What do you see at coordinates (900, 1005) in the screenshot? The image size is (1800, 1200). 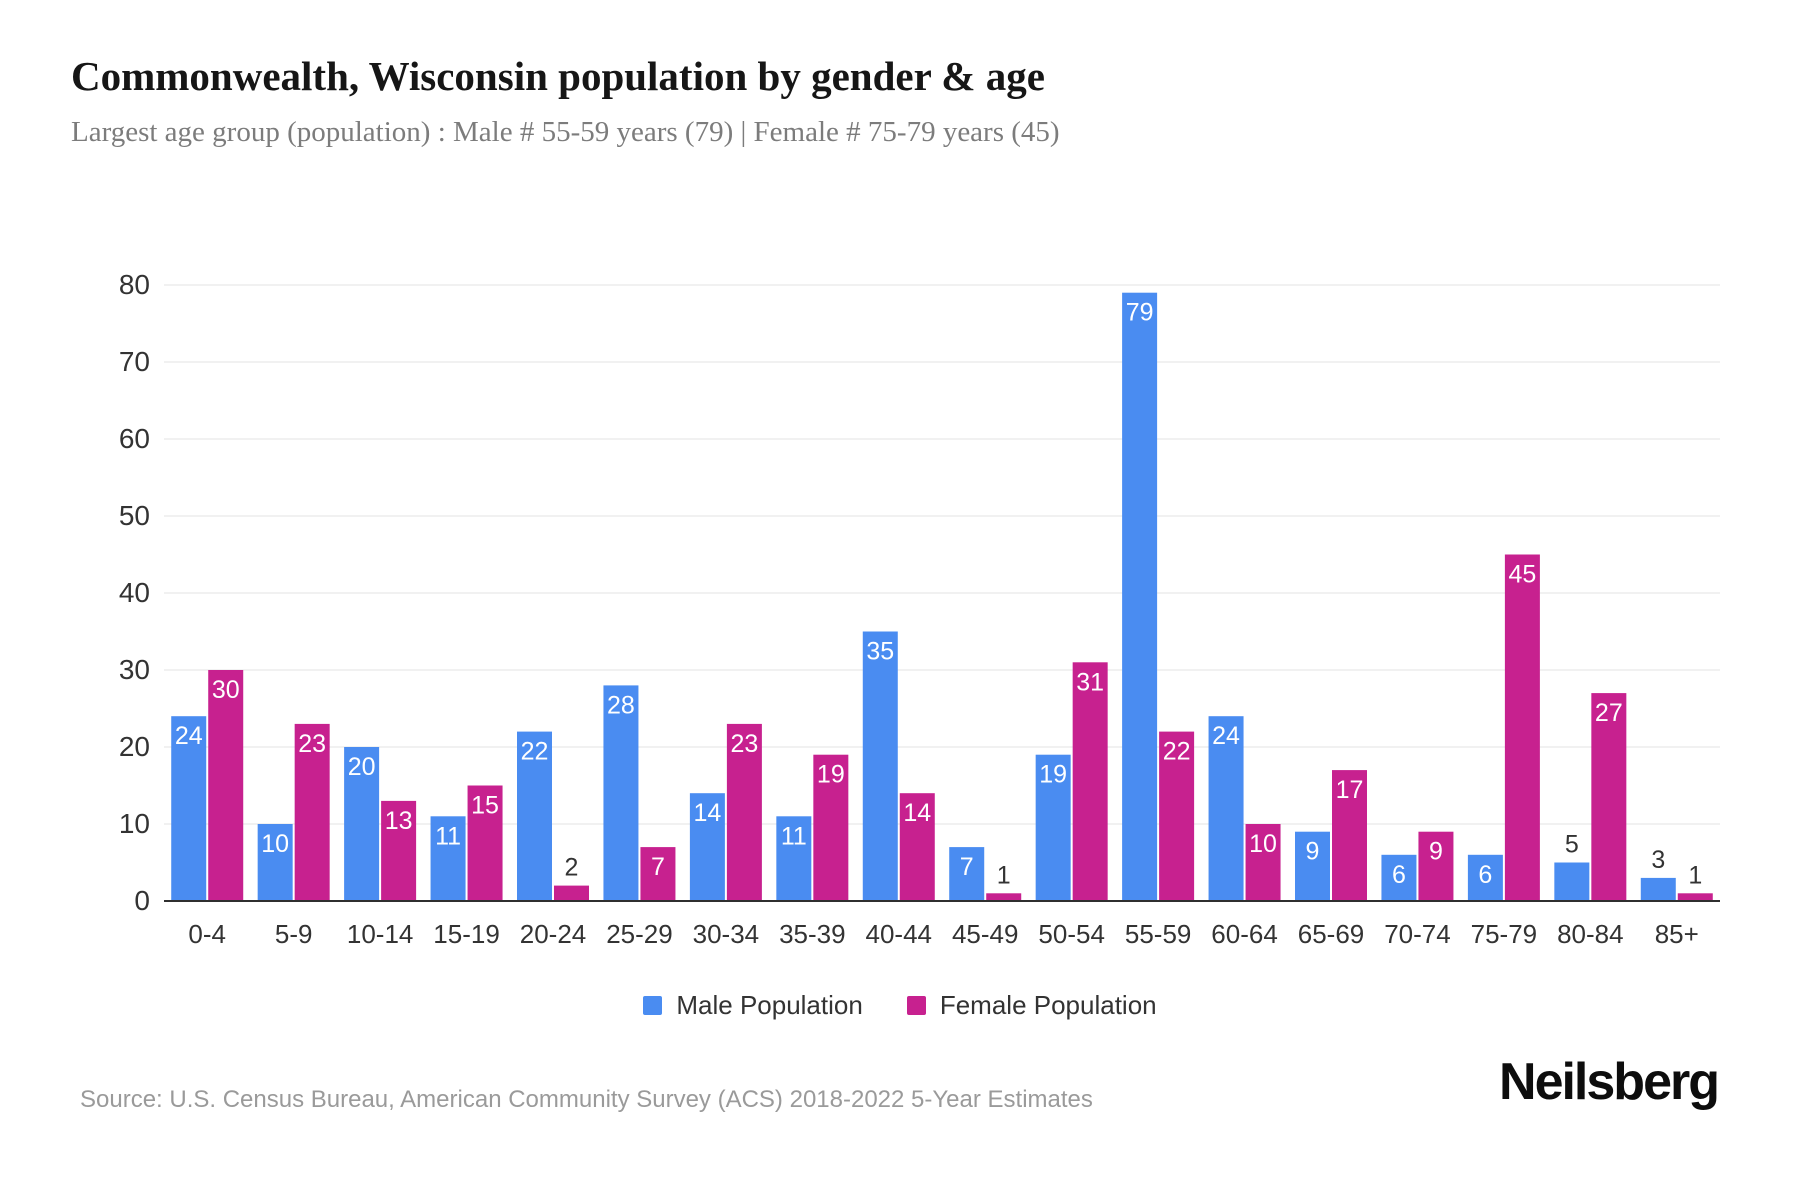 I see `chart-legend: Male Population Female Population` at bounding box center [900, 1005].